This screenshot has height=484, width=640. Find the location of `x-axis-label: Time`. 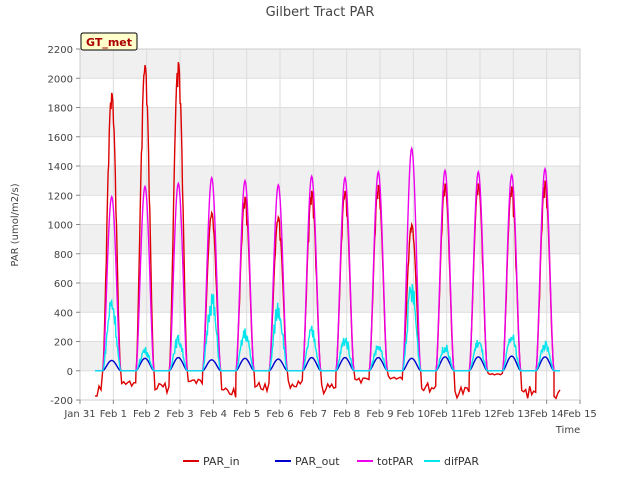

x-axis-label: Time is located at coordinates (567, 430).